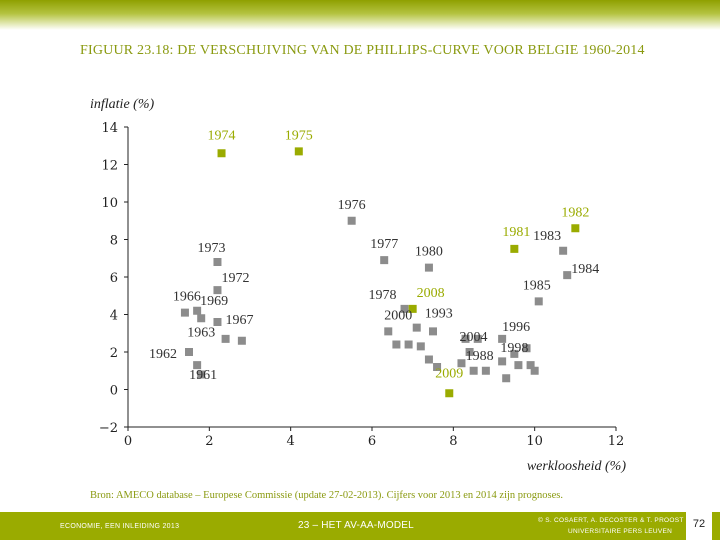  I want to click on y-axis-label: inflatie (%), so click(122, 104).